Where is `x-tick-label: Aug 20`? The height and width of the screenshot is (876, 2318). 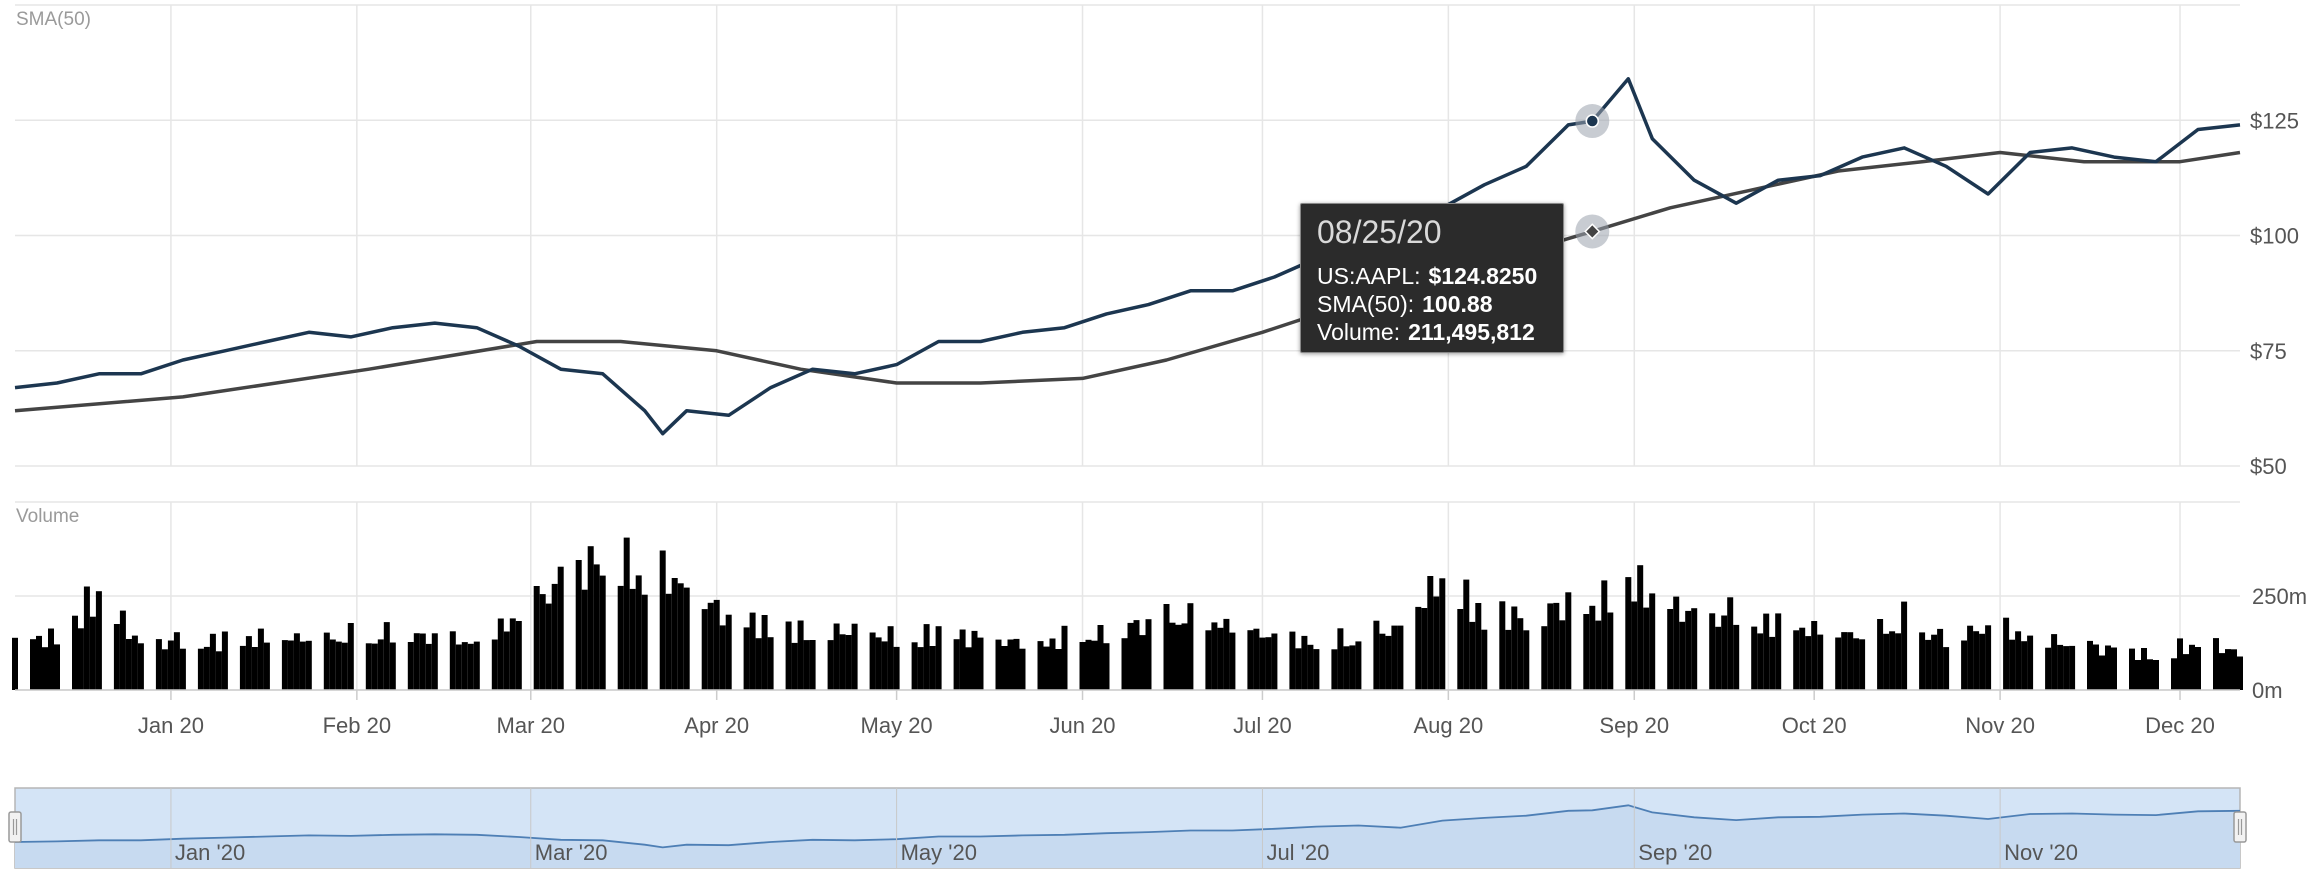
x-tick-label: Aug 20 is located at coordinates (1448, 725).